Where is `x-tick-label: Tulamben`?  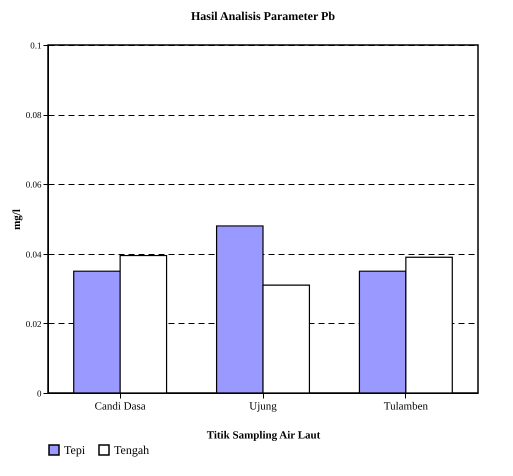 x-tick-label: Tulamben is located at coordinates (406, 406).